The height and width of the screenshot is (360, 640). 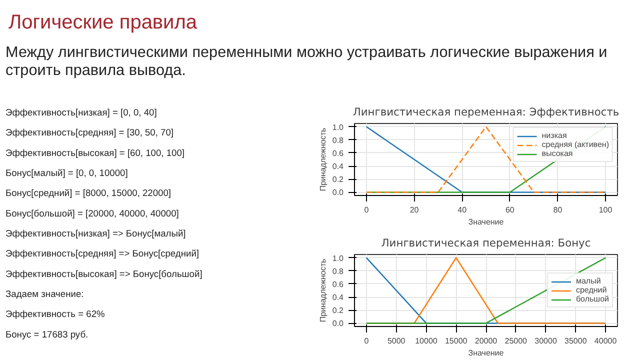 What do you see at coordinates (557, 153) in the screenshot?
I see `legend-label: высокая` at bounding box center [557, 153].